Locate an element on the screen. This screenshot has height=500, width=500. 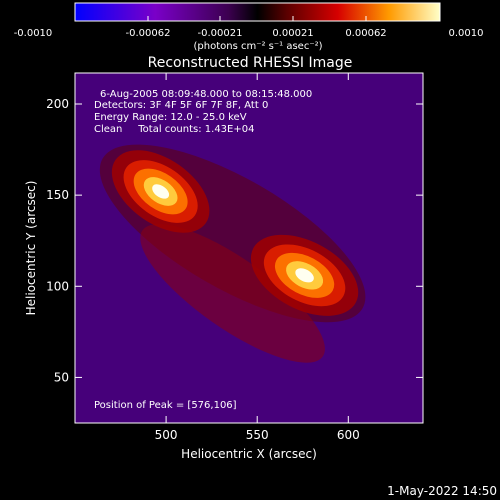
timestamp: 1-May-2022 14:50 is located at coordinates (442, 491).